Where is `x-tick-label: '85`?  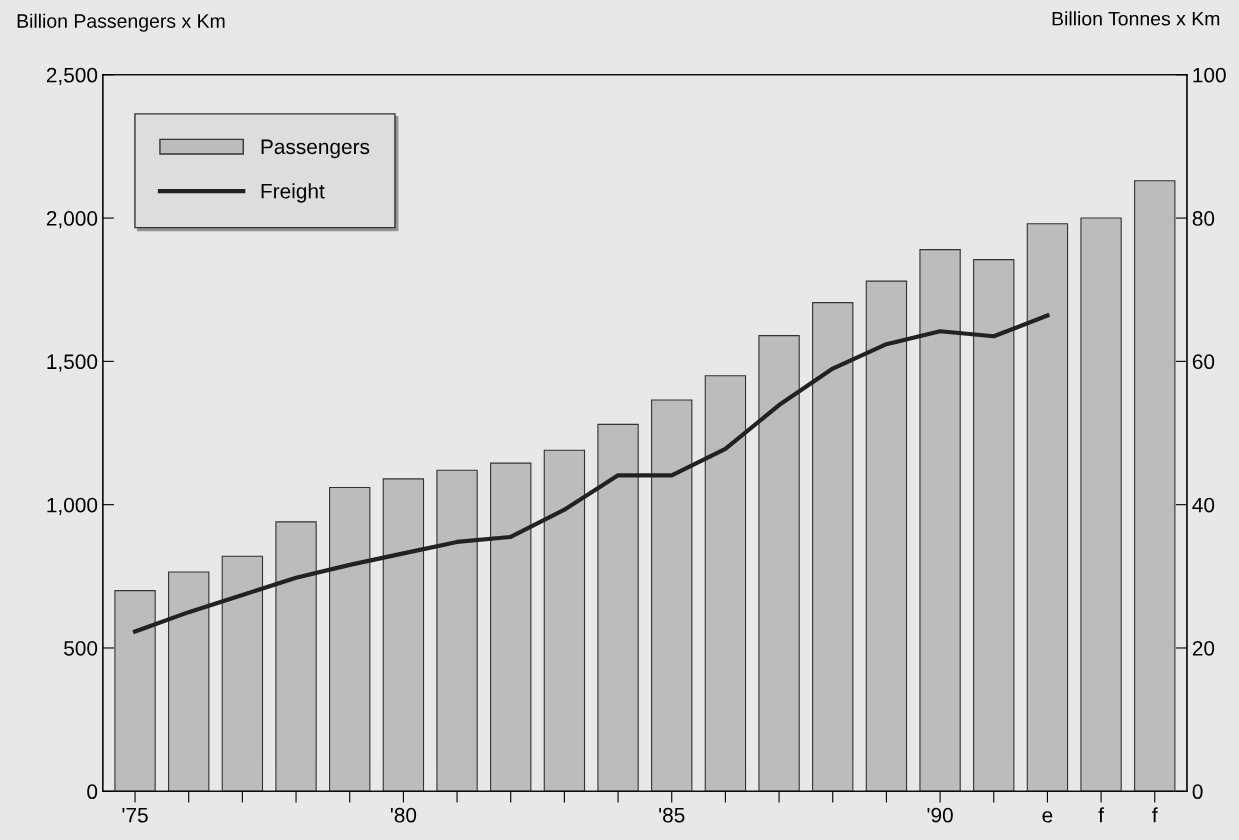
x-tick-label: '85 is located at coordinates (672, 815).